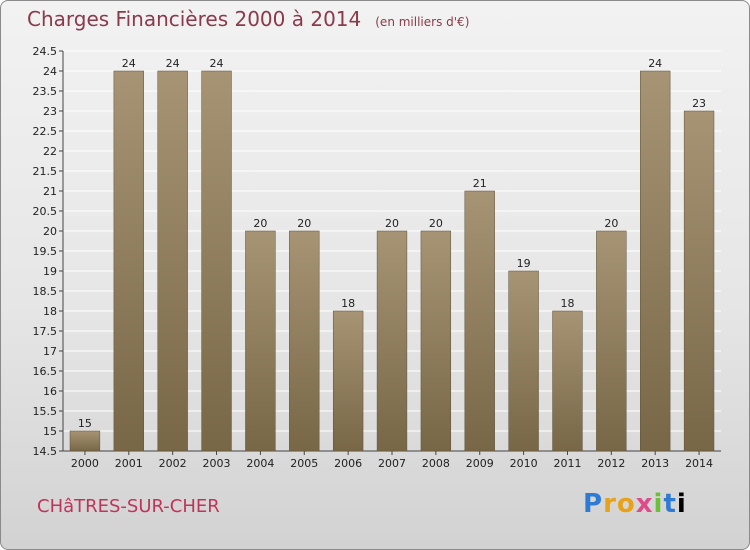 The width and height of the screenshot is (750, 550). Describe the element at coordinates (217, 463) in the screenshot. I see `x-tick-label: 2003` at that location.